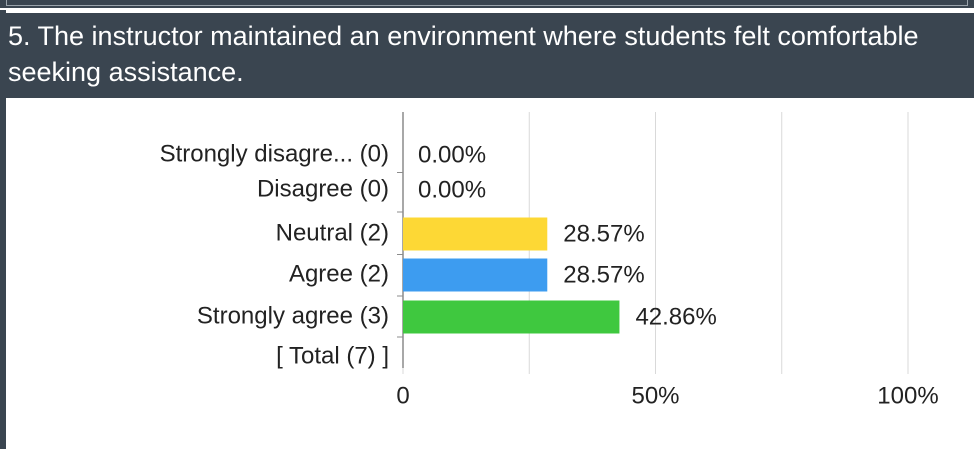 Image resolution: width=974 pixels, height=449 pixels. I want to click on frame, so click(487, 3).